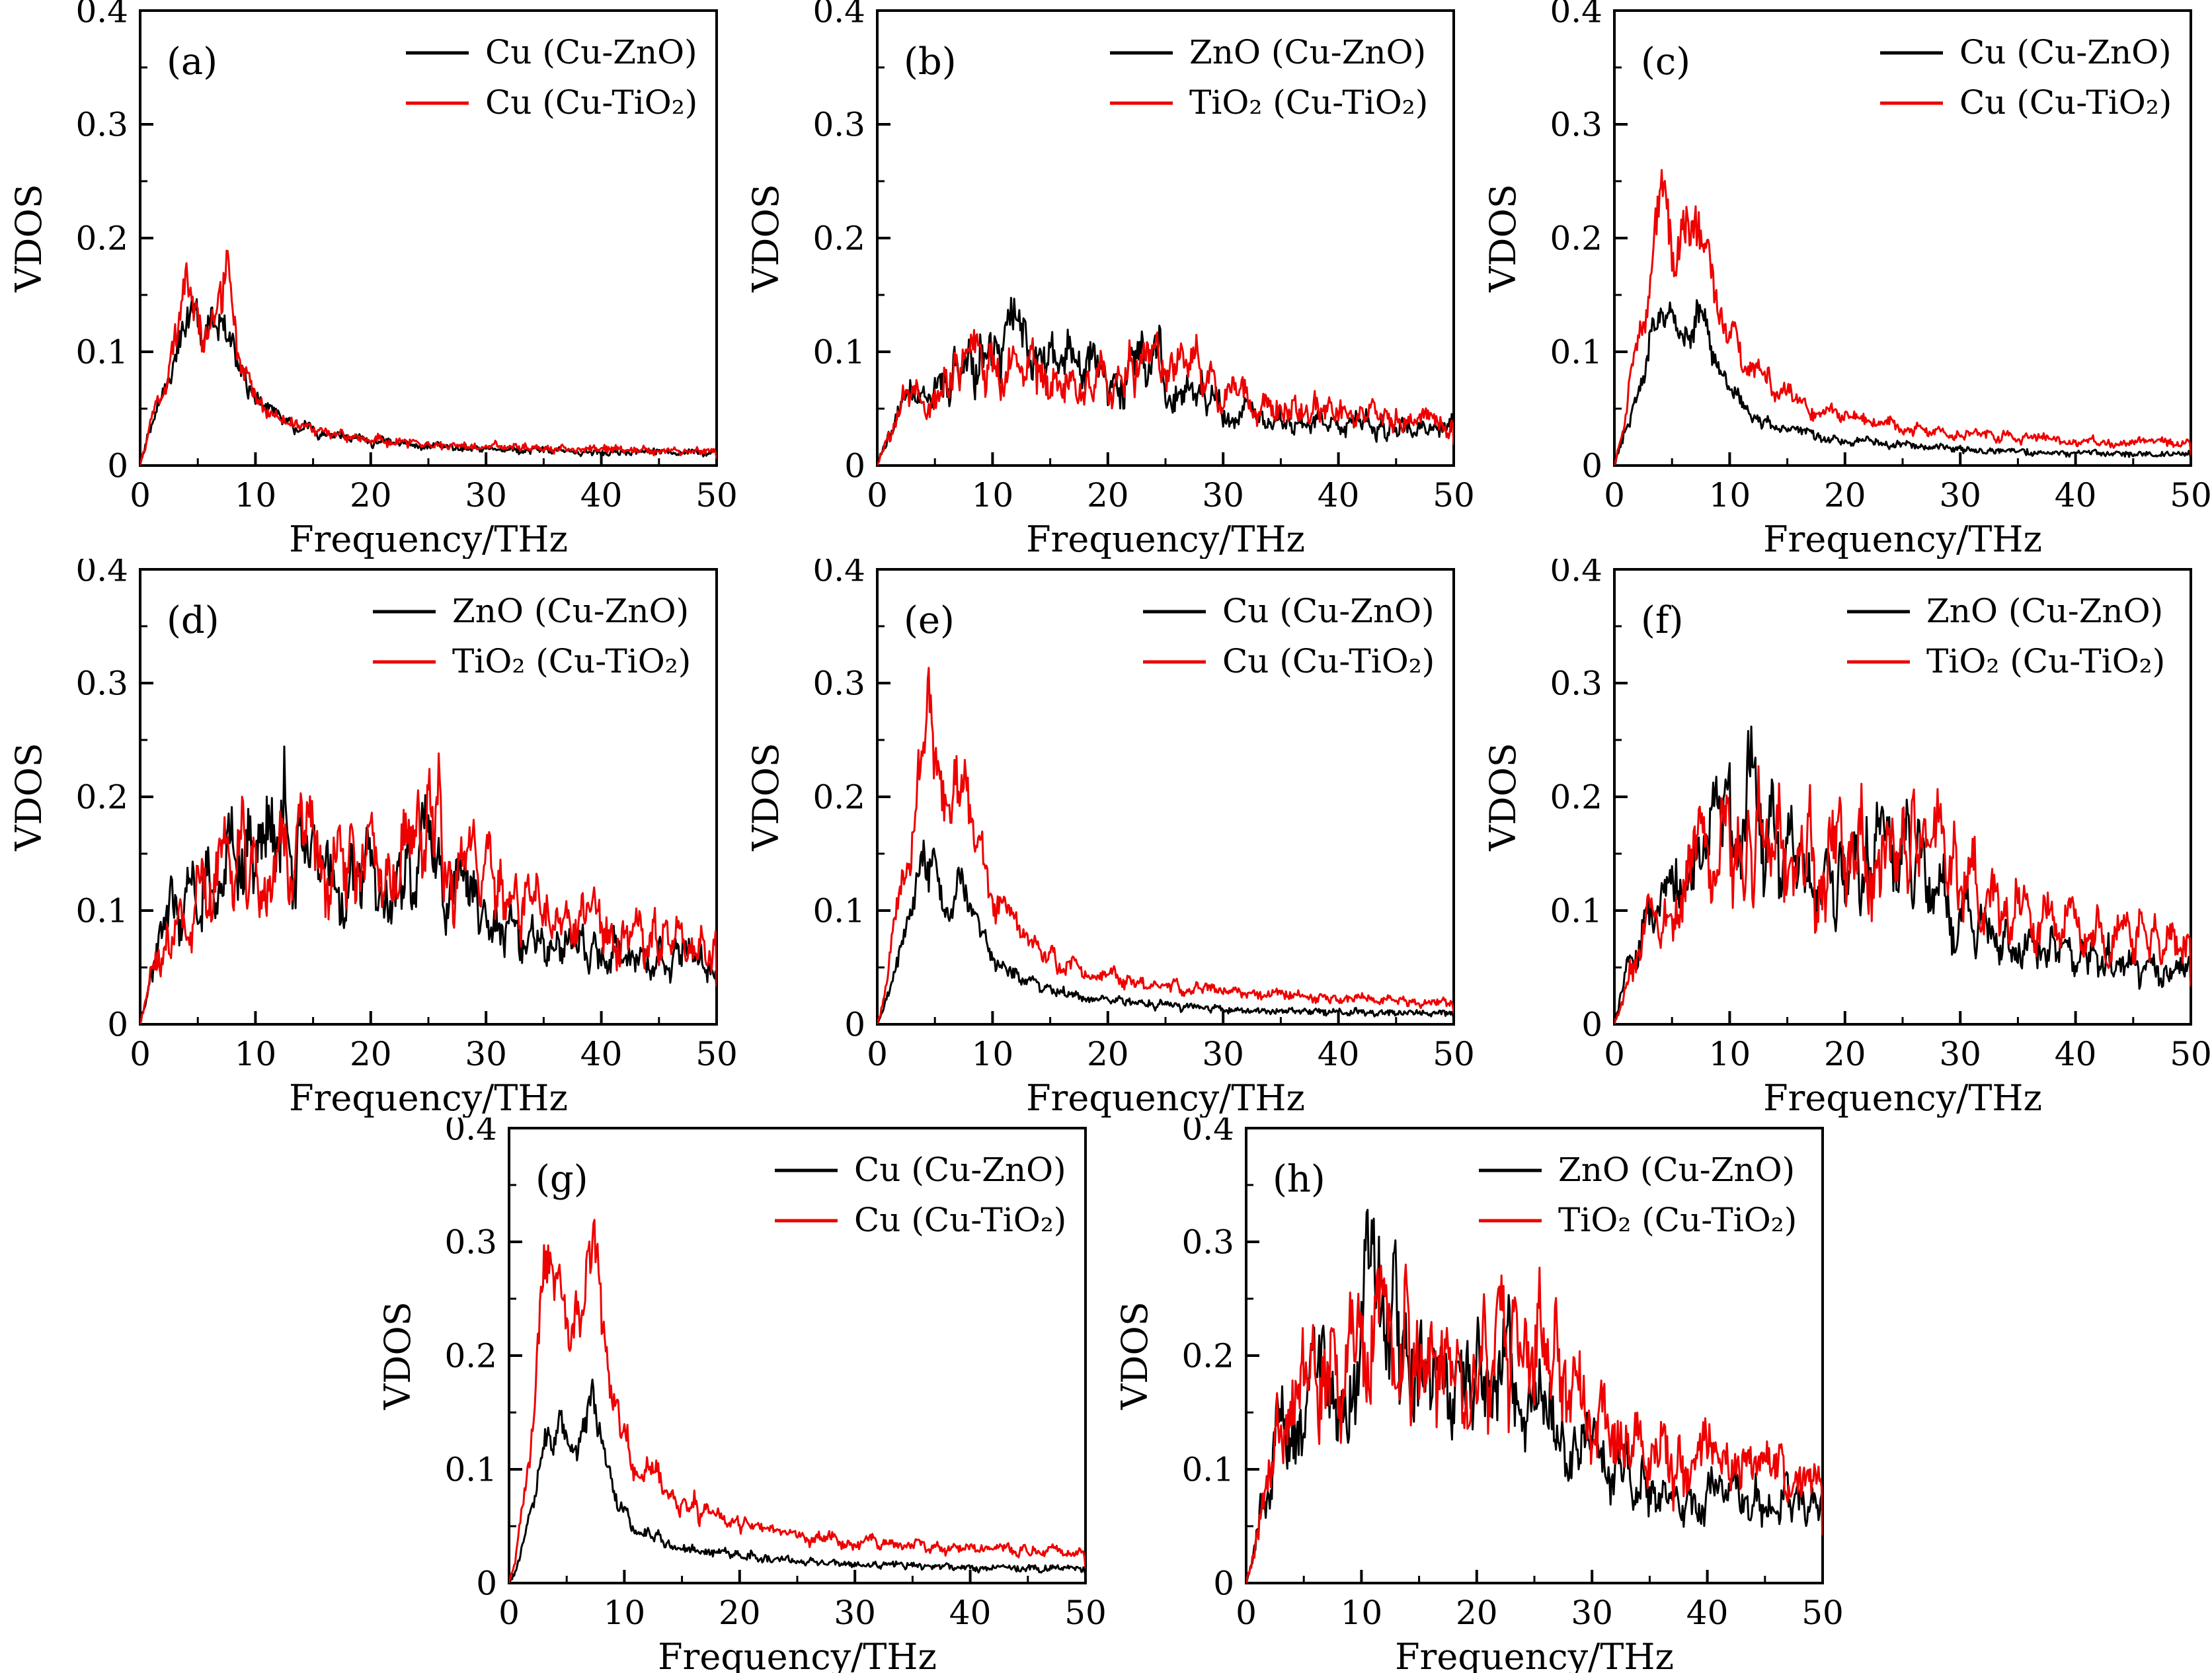 This screenshot has width=2212, height=1673. Describe the element at coordinates (1165, 397) in the screenshot. I see `curve-tio2-cu-tio2` at that location.